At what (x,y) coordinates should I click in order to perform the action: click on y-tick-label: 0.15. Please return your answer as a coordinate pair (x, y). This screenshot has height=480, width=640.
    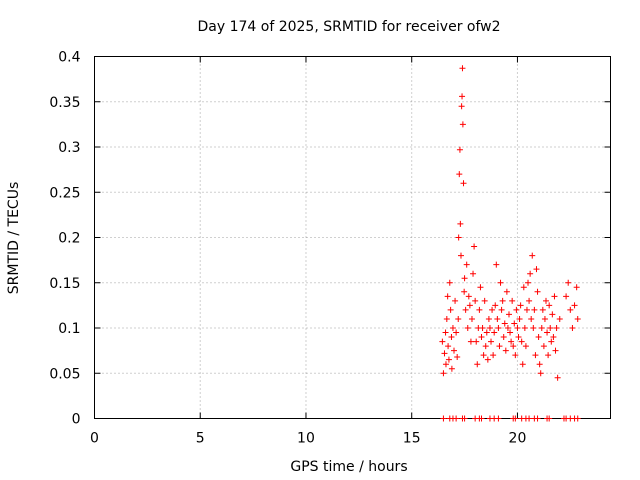
    Looking at the image, I should click on (64, 284).